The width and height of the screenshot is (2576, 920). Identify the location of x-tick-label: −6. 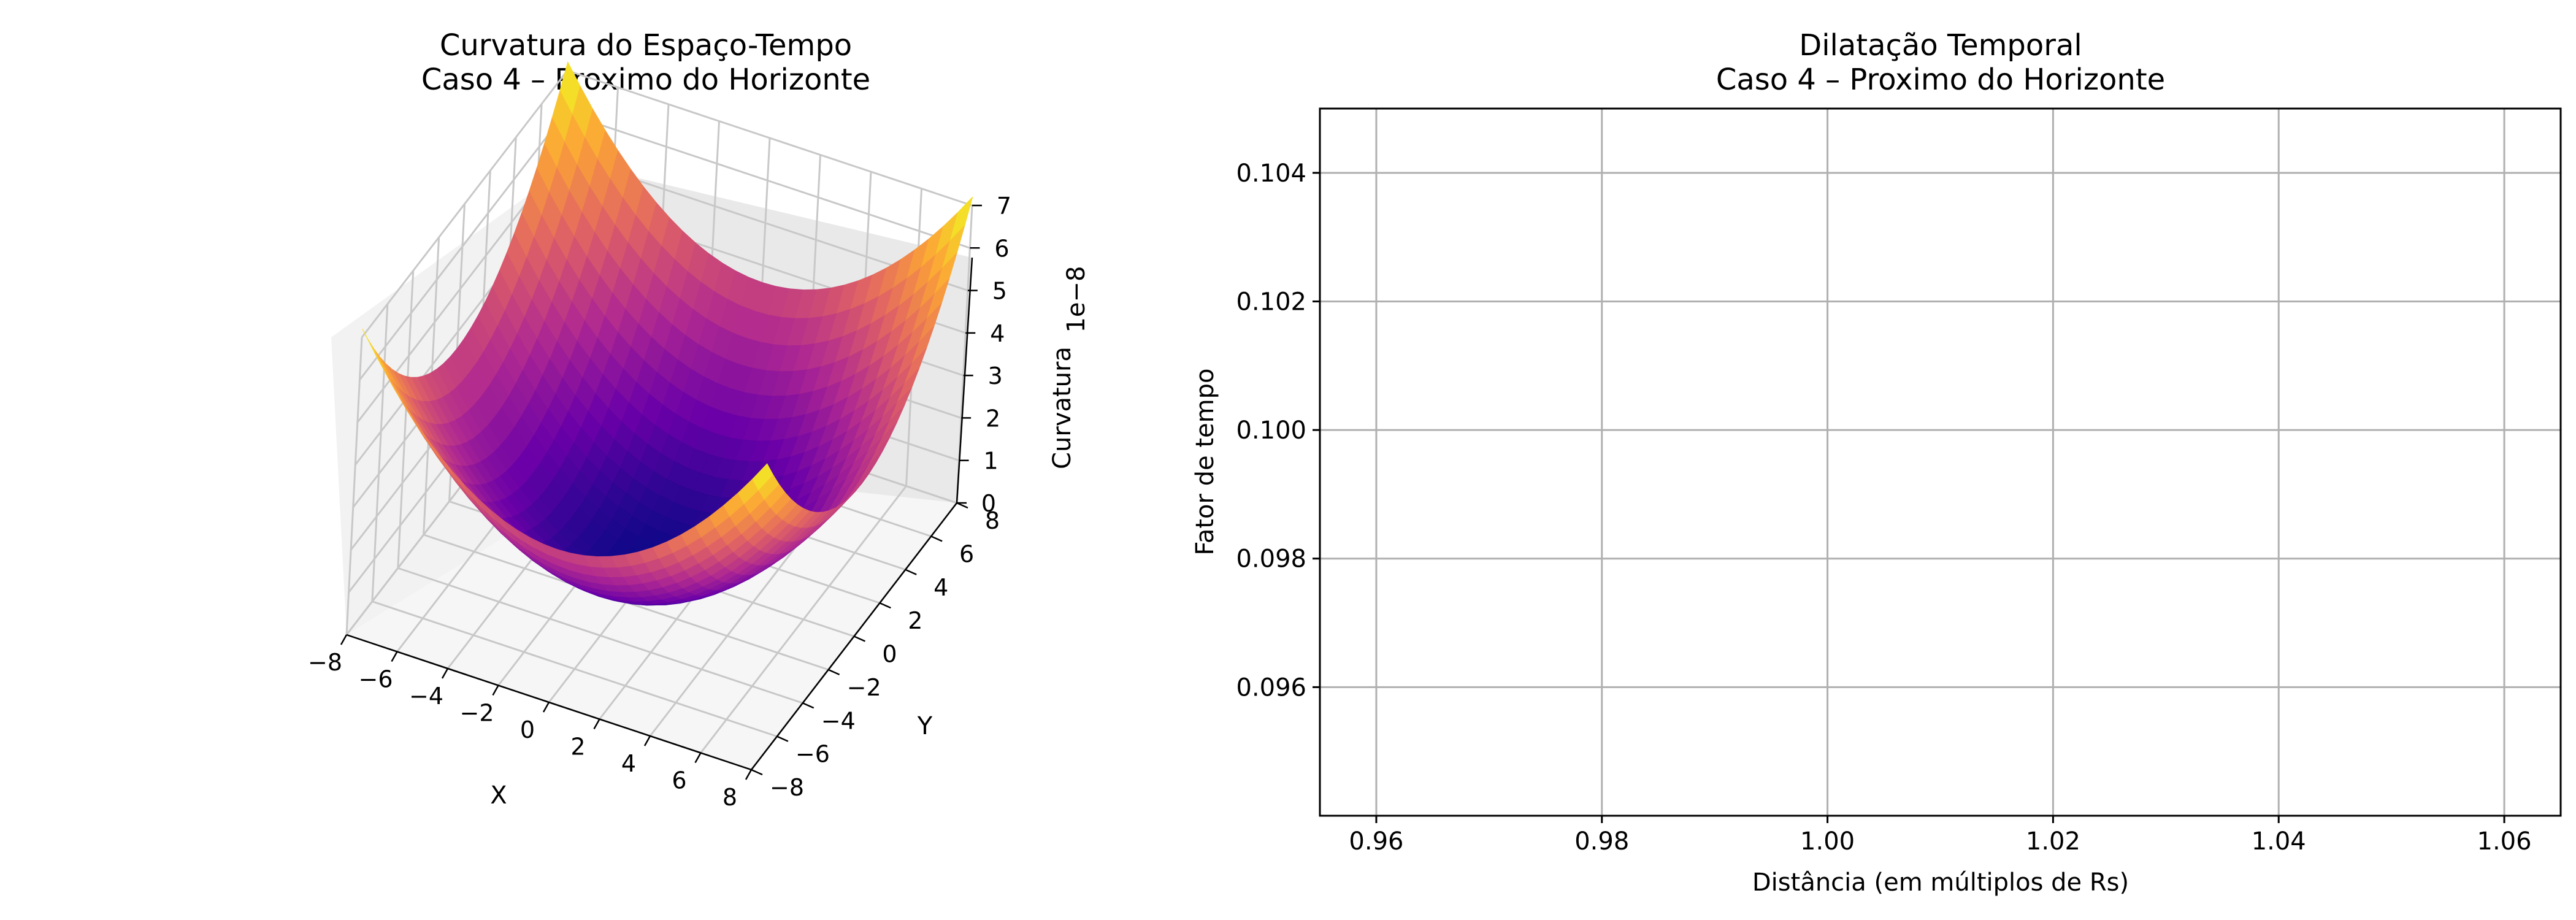
(375, 679).